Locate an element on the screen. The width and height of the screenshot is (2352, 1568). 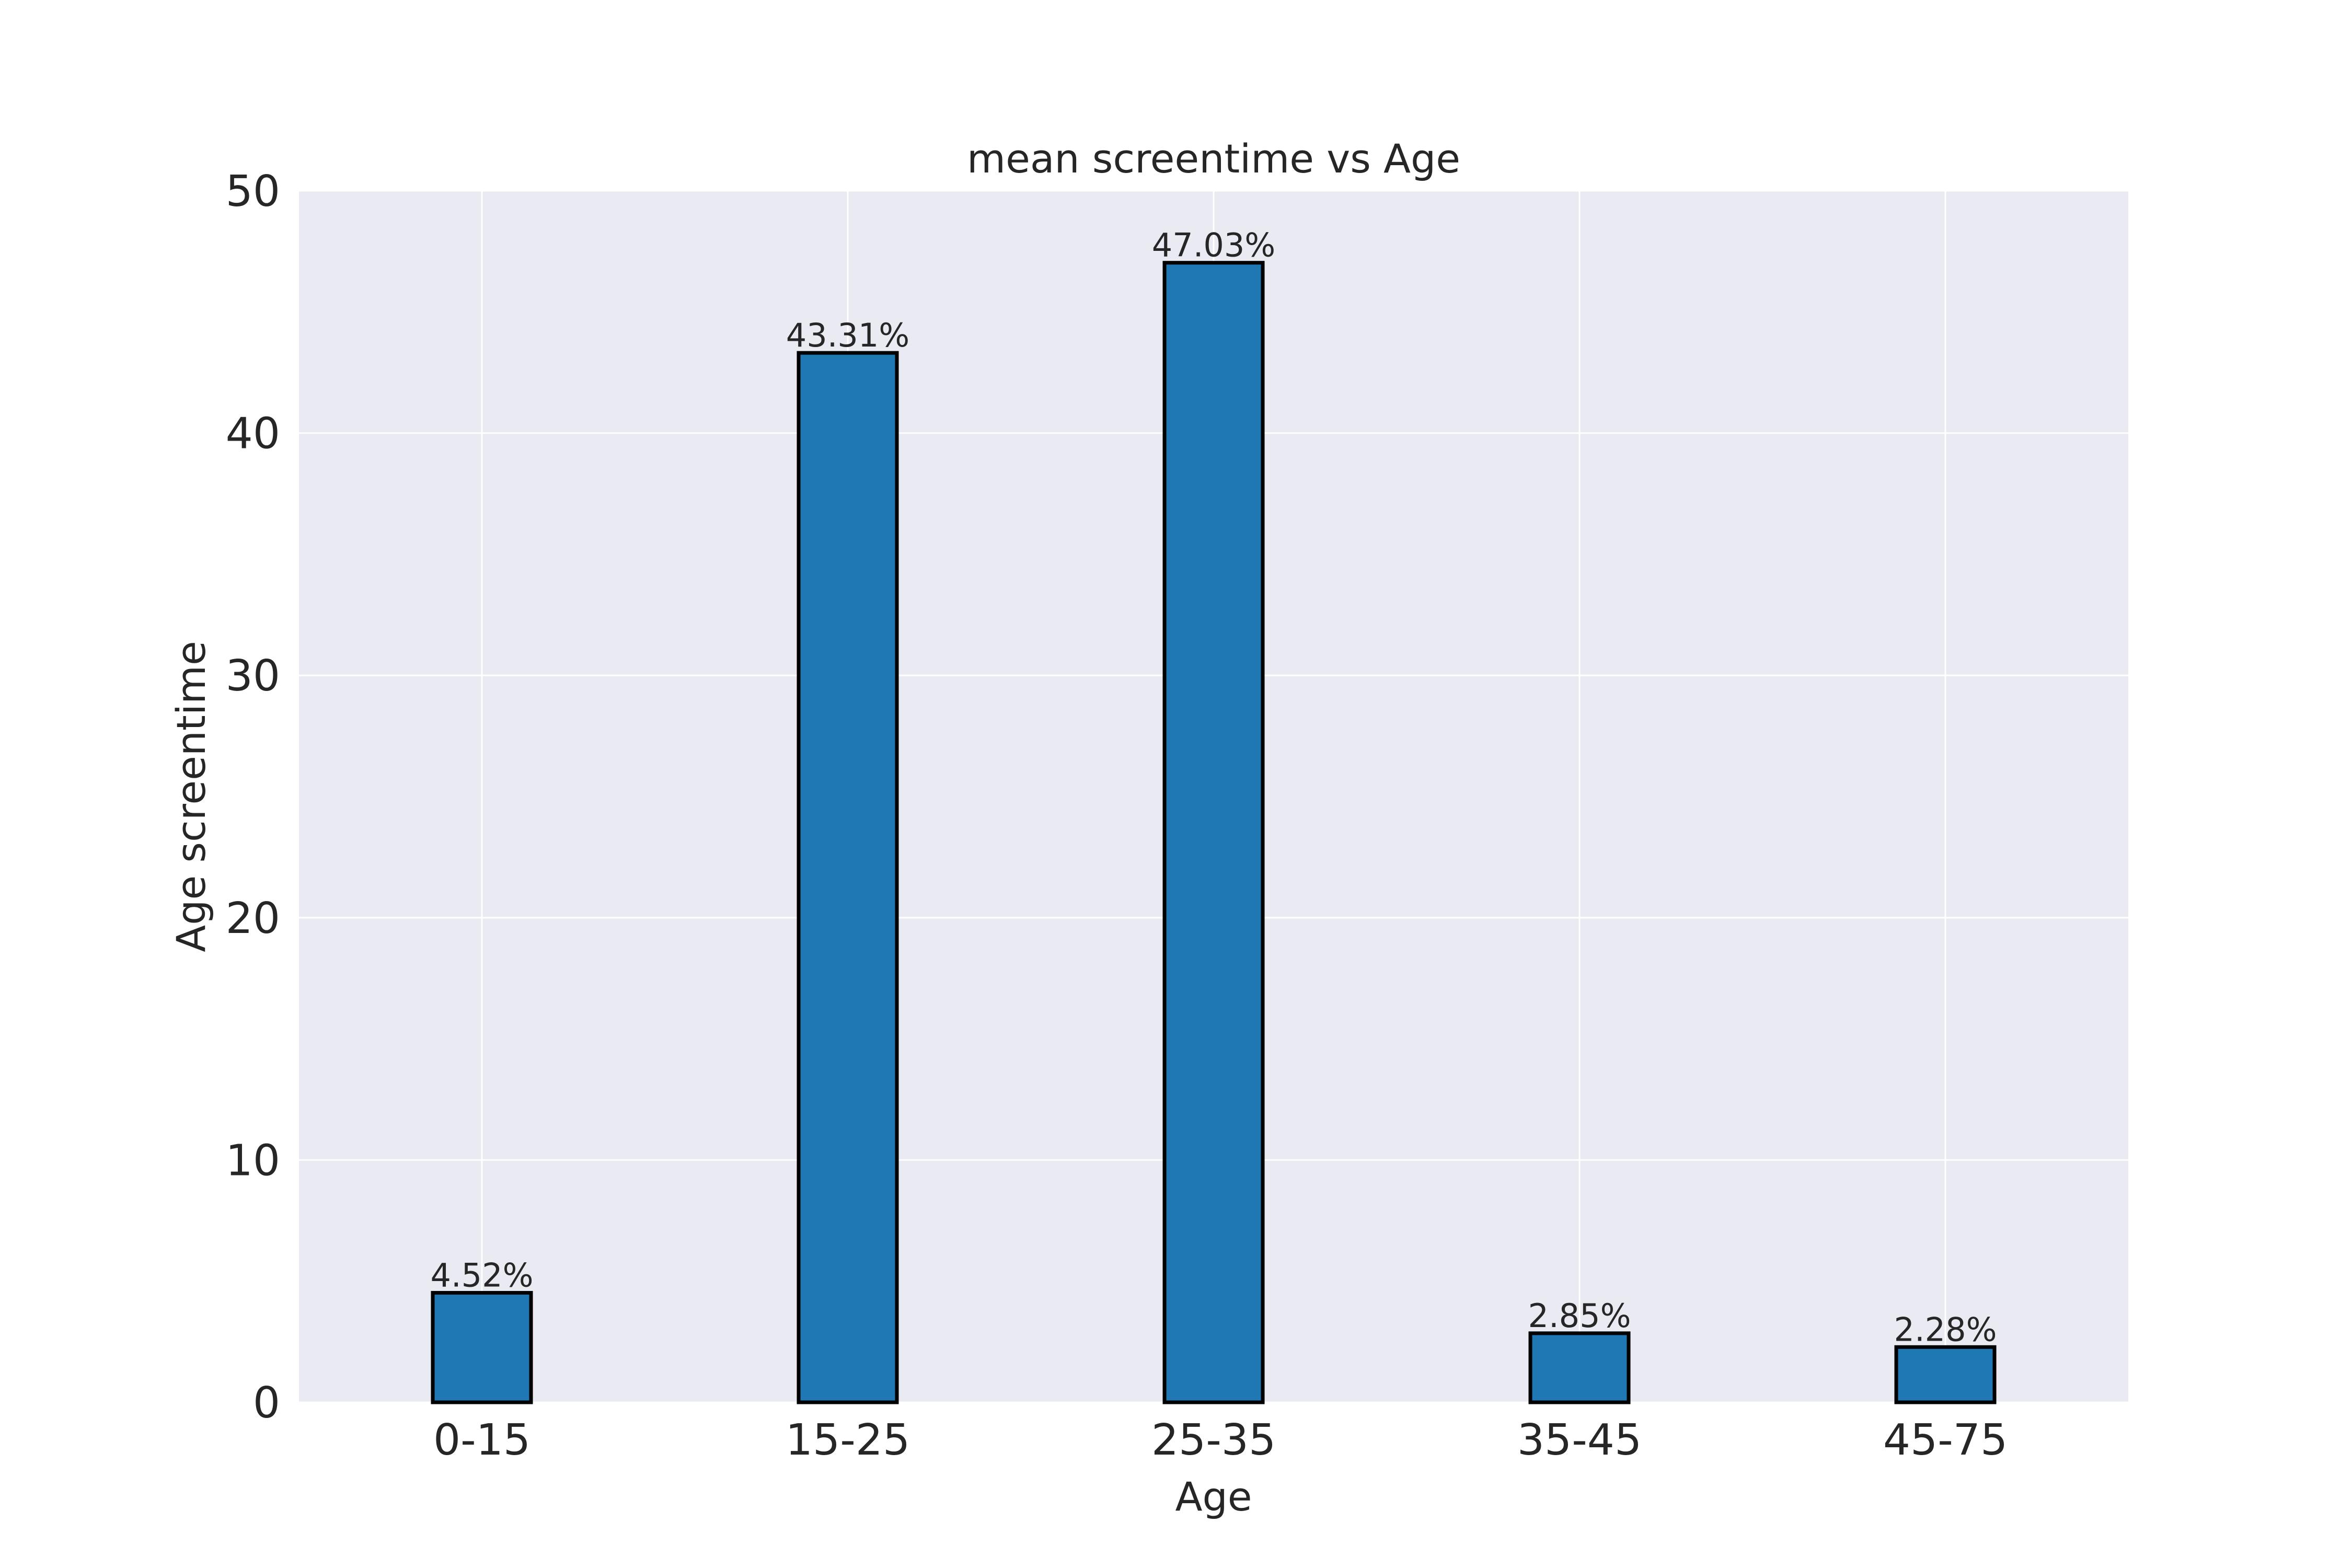
y-tick-labels: 0 10 20 30 40 50 is located at coordinates (253, 797).